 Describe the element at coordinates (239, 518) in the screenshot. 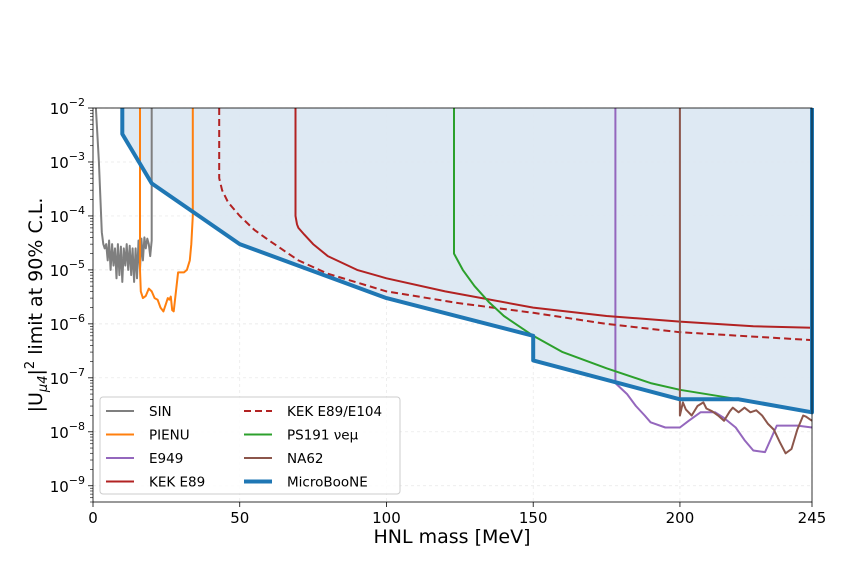

I see `x-tick-label: 50` at that location.